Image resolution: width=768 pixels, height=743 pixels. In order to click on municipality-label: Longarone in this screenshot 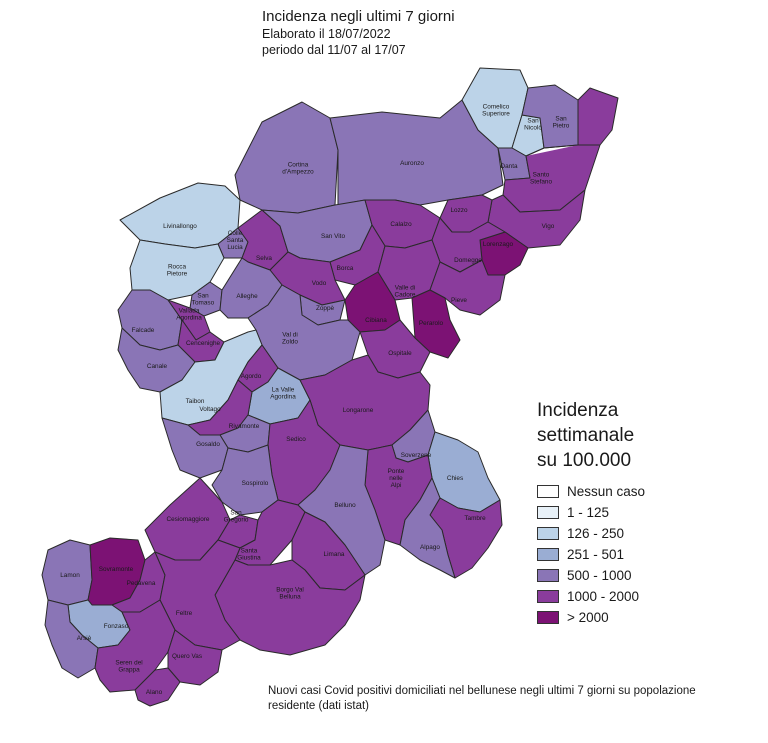, I will do `click(358, 410)`.